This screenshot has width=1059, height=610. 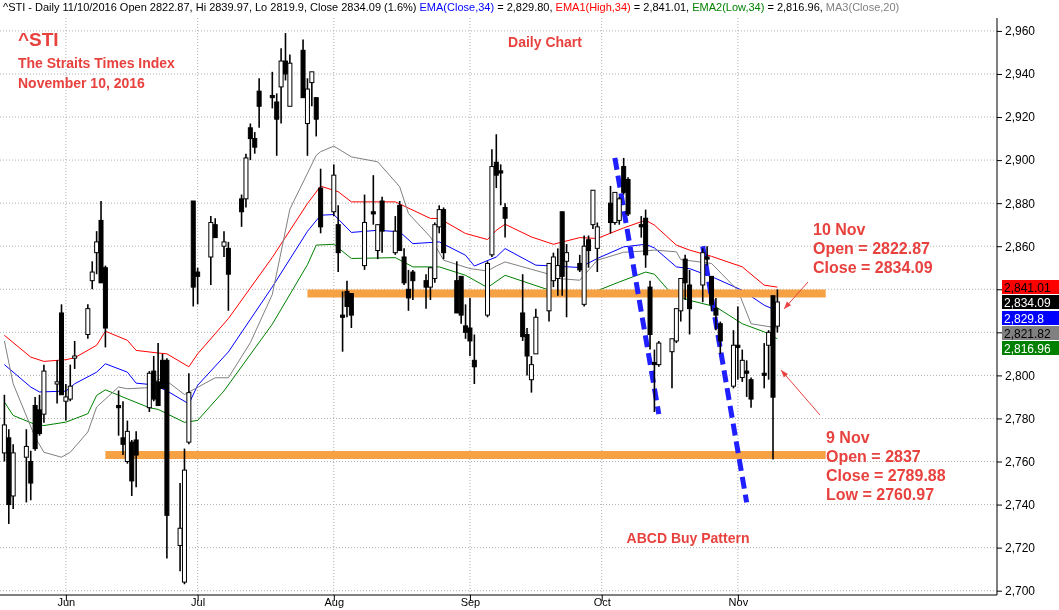 I want to click on text: EMA1(High,34), so click(x=593, y=7).